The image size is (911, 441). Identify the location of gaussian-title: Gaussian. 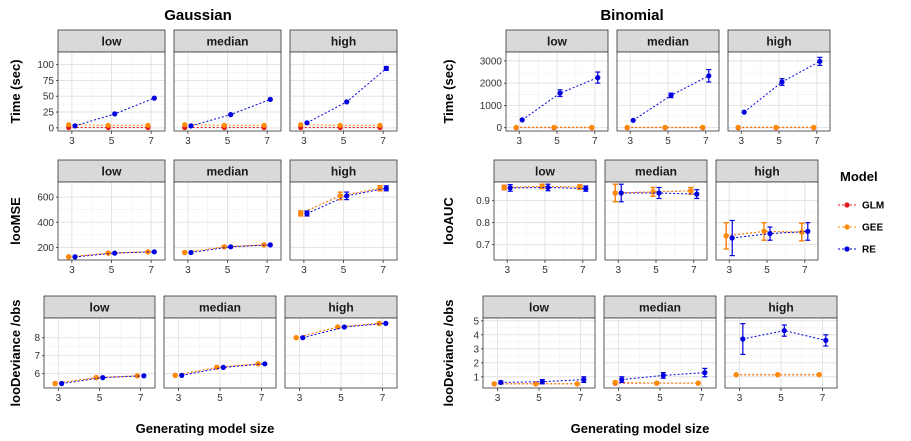
(198, 15).